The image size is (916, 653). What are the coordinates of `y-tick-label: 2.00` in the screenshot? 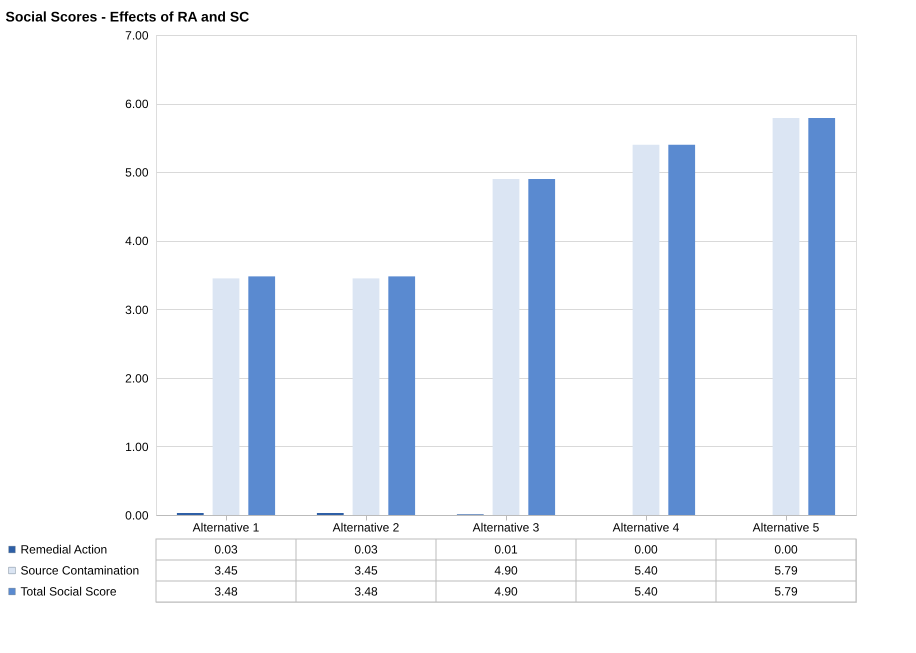 It's located at (137, 378).